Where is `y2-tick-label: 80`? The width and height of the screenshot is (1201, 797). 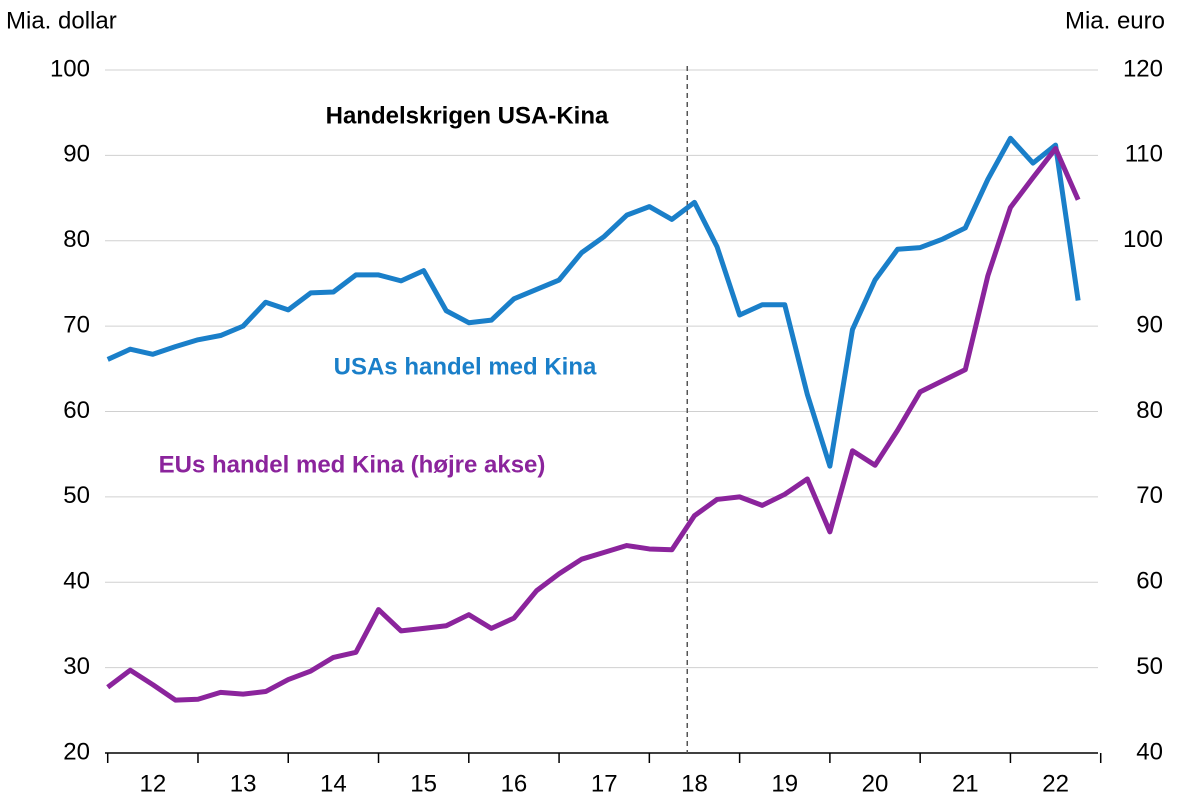 y2-tick-label: 80 is located at coordinates (1149, 410).